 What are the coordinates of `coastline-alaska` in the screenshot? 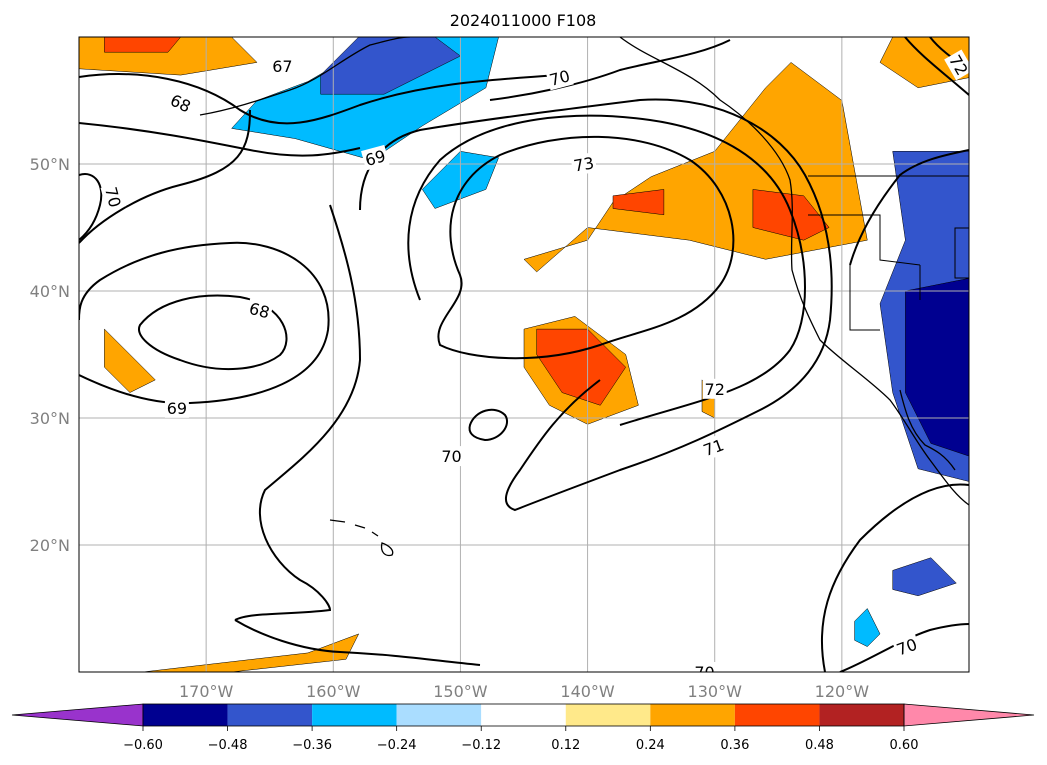 It's located at (305, 76).